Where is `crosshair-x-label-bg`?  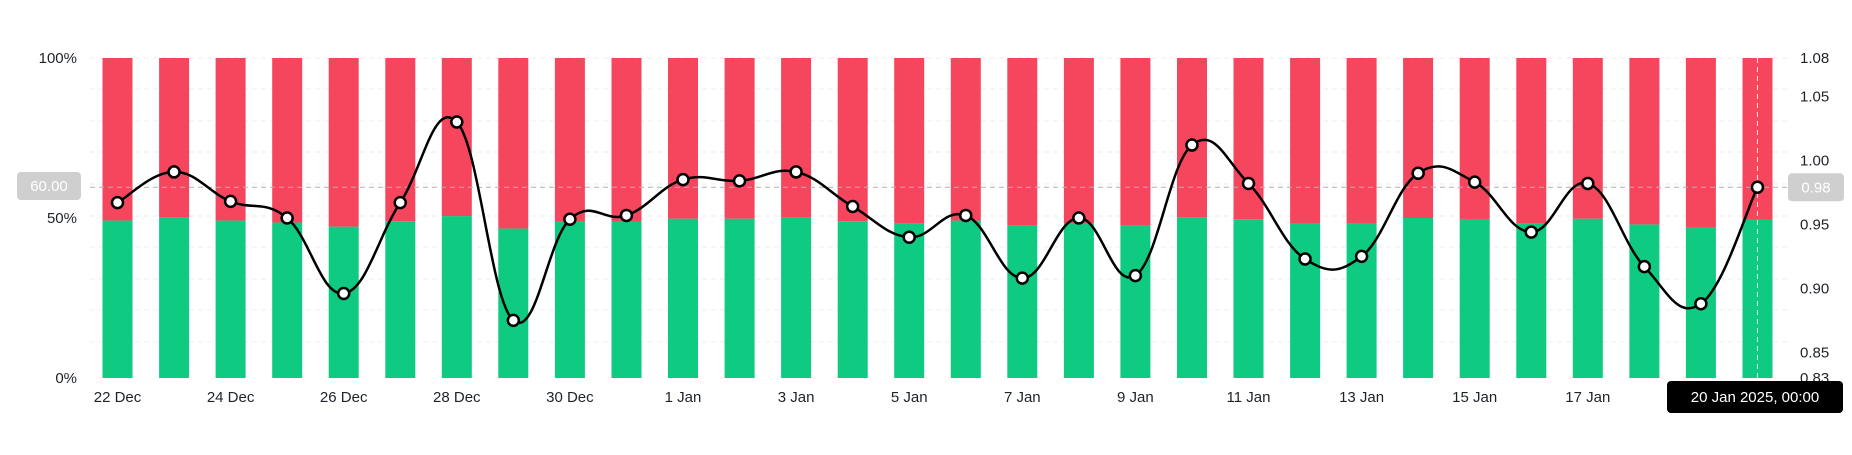 crosshair-x-label-bg is located at coordinates (1755, 397).